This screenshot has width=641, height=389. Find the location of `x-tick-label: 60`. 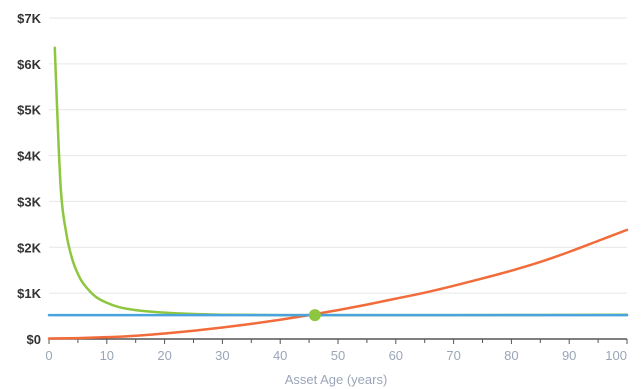

x-tick-label: 60 is located at coordinates (396, 355).